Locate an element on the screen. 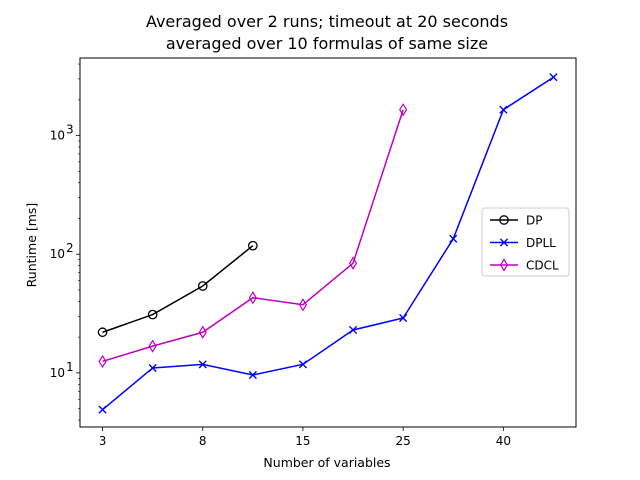 This screenshot has height=480, width=640. x-axis-label: Number of variables is located at coordinates (326, 462).